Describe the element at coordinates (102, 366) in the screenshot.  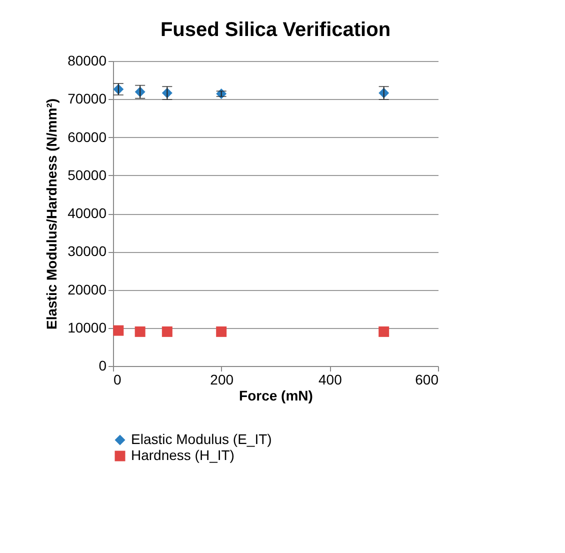
I see `y-tick-label: 0` at that location.